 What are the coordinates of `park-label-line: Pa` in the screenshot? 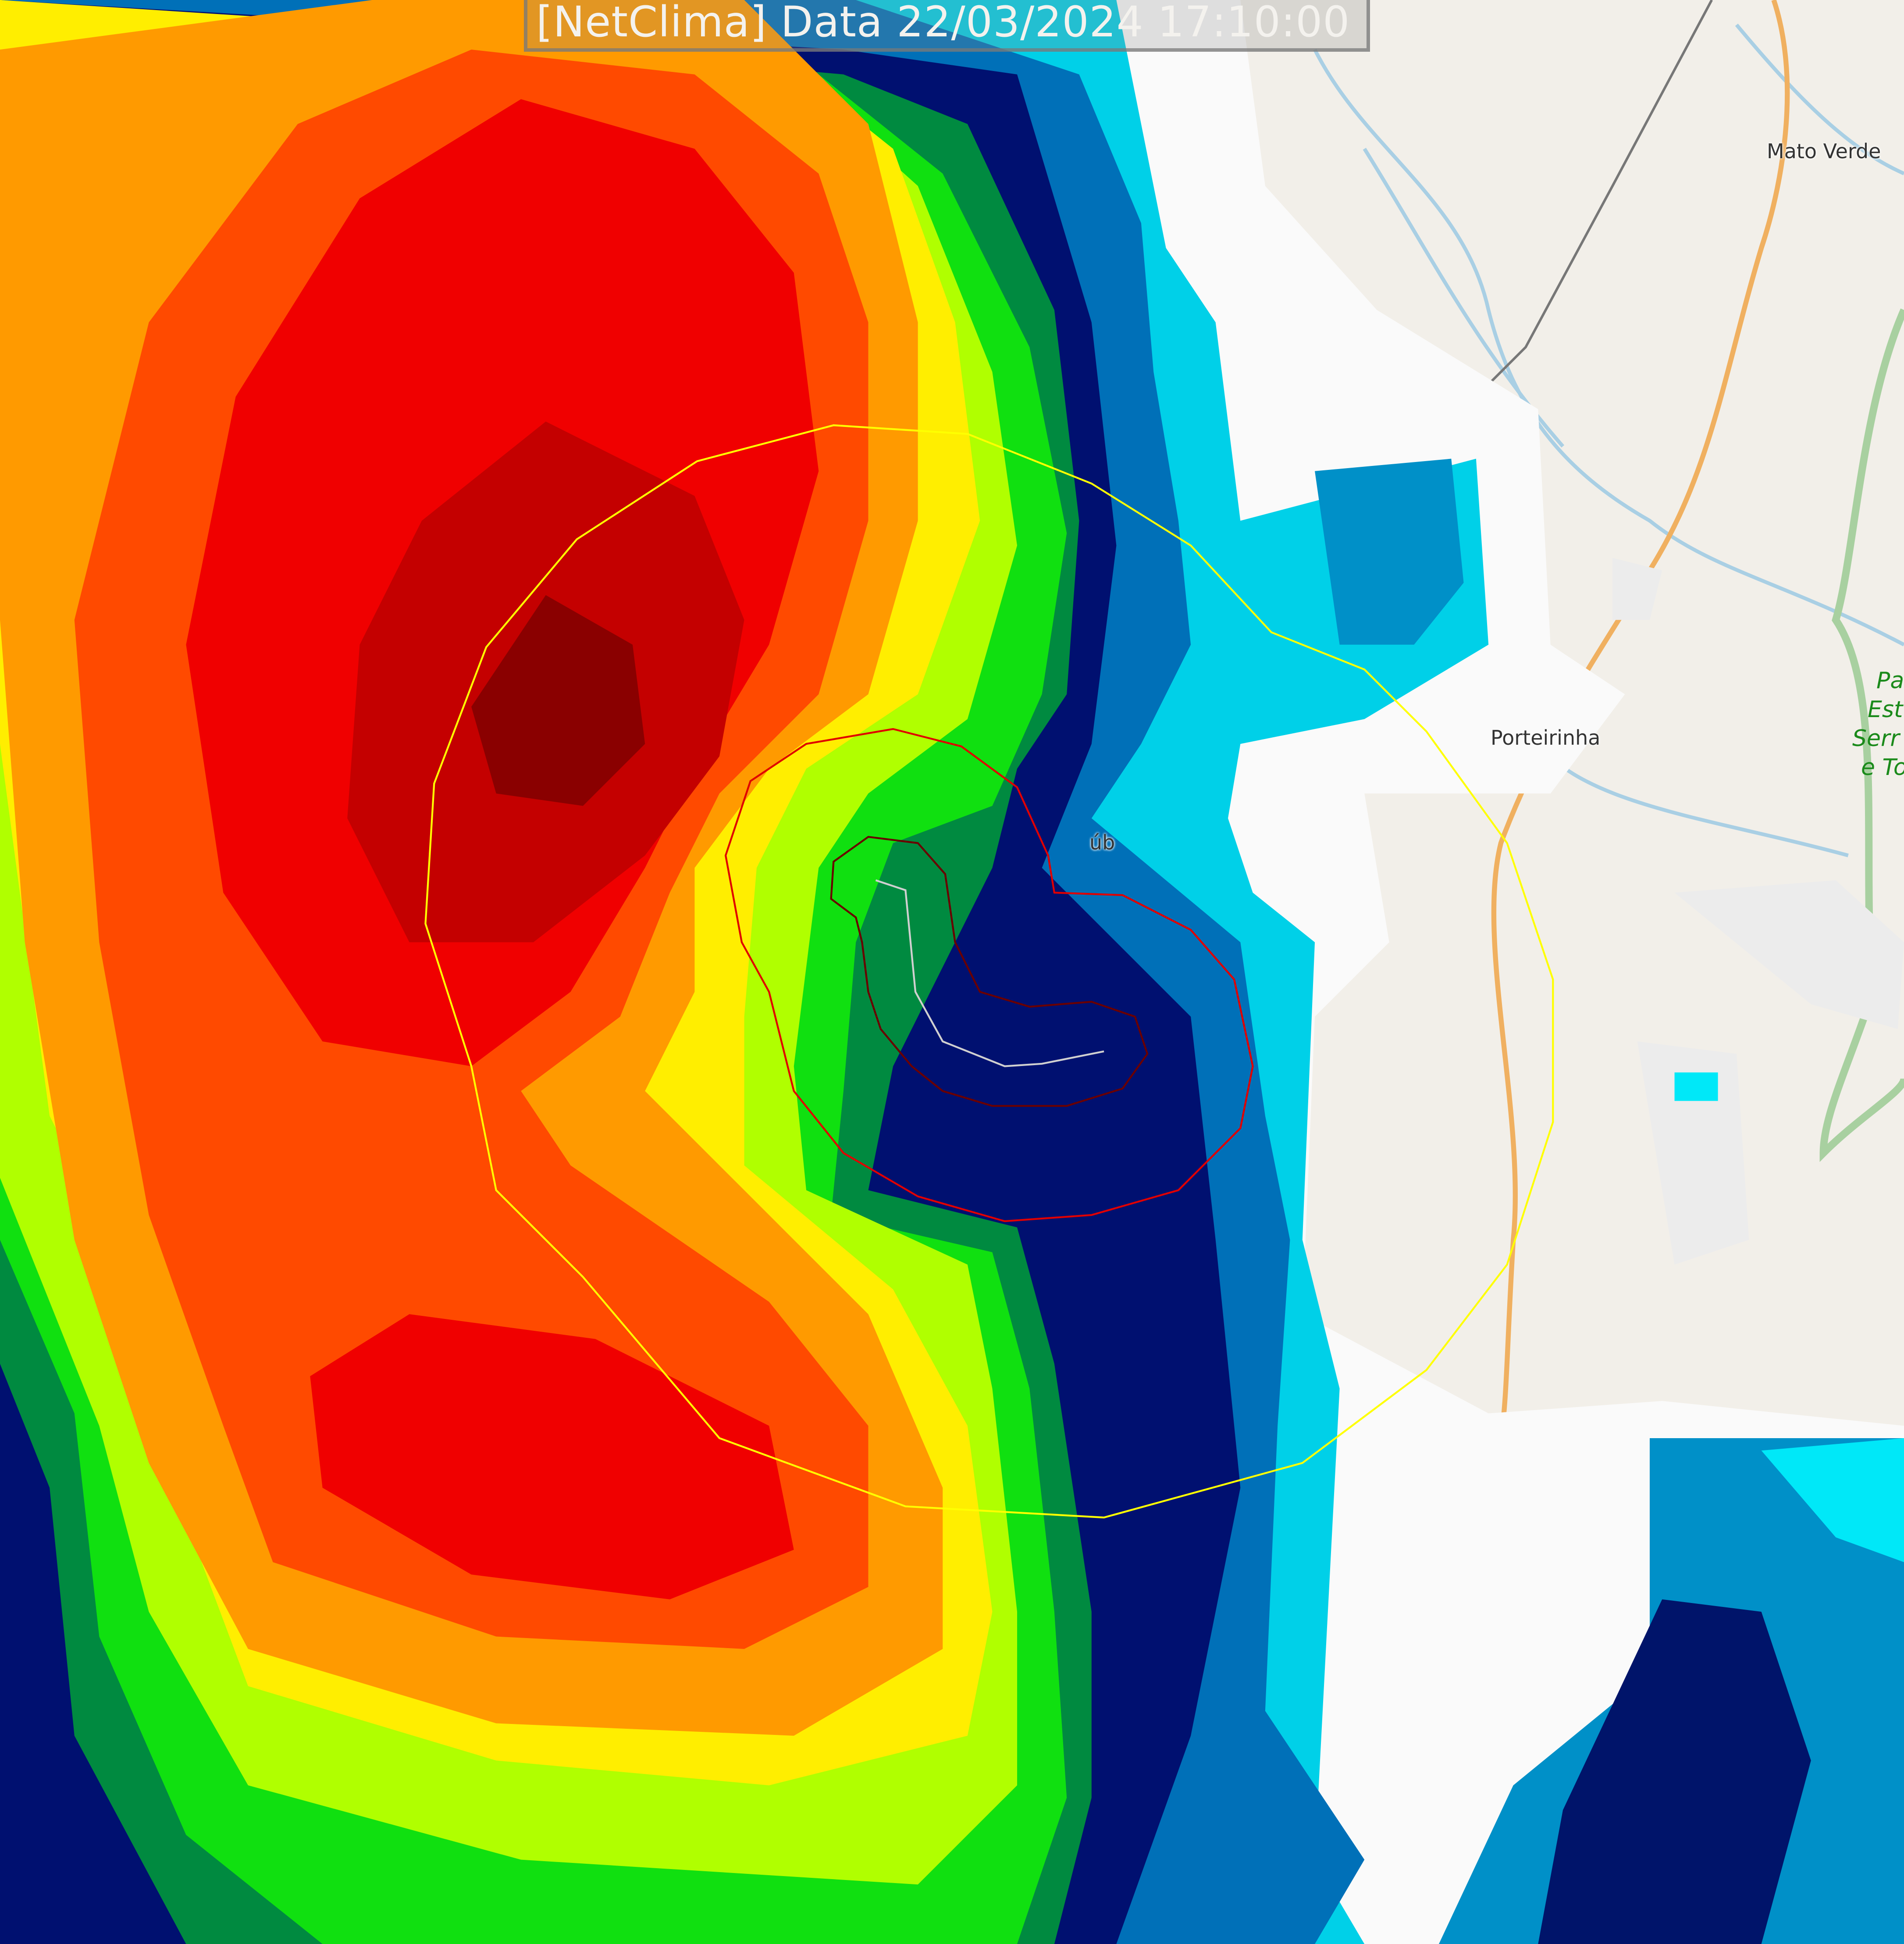 It's located at (1890, 681).